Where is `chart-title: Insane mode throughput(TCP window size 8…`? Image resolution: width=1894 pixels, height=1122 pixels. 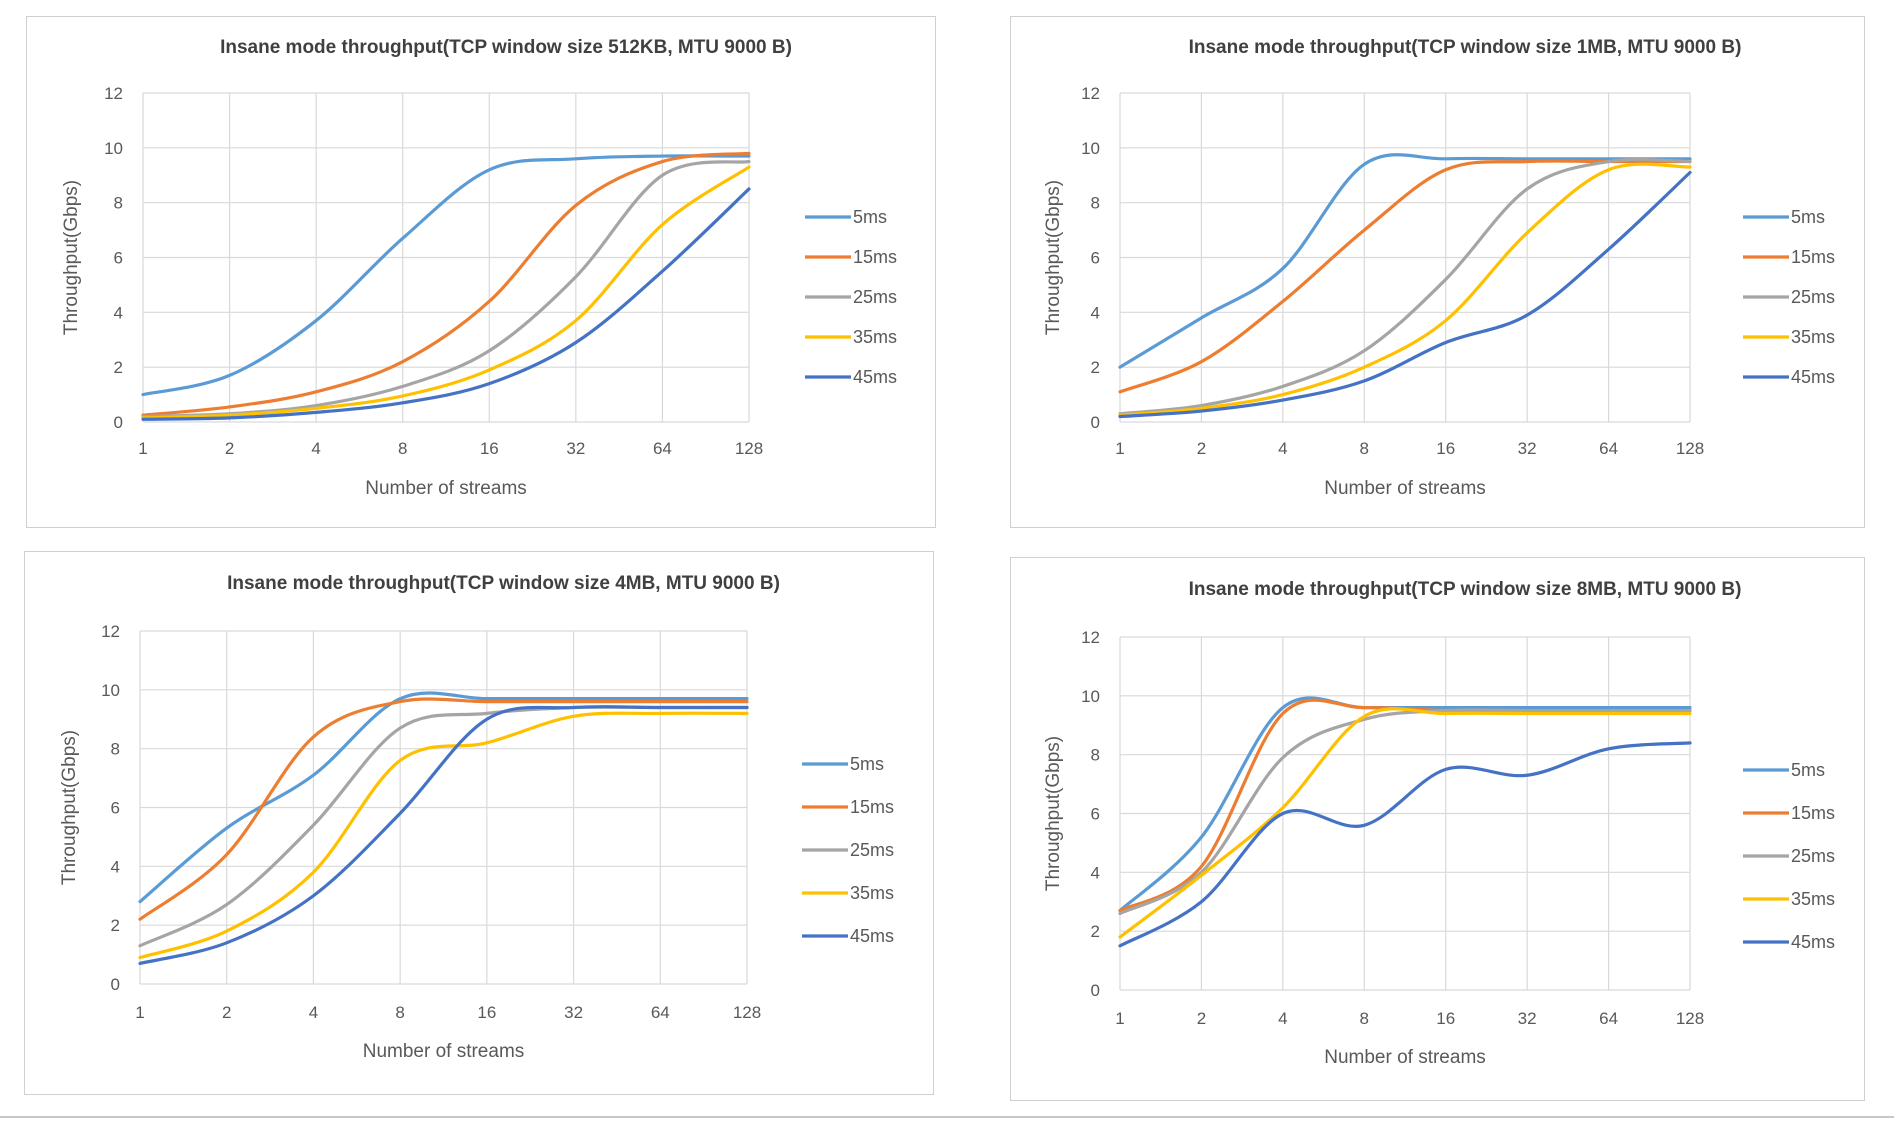
chart-title: Insane mode throughput(TCP window size 8… is located at coordinates (1465, 589).